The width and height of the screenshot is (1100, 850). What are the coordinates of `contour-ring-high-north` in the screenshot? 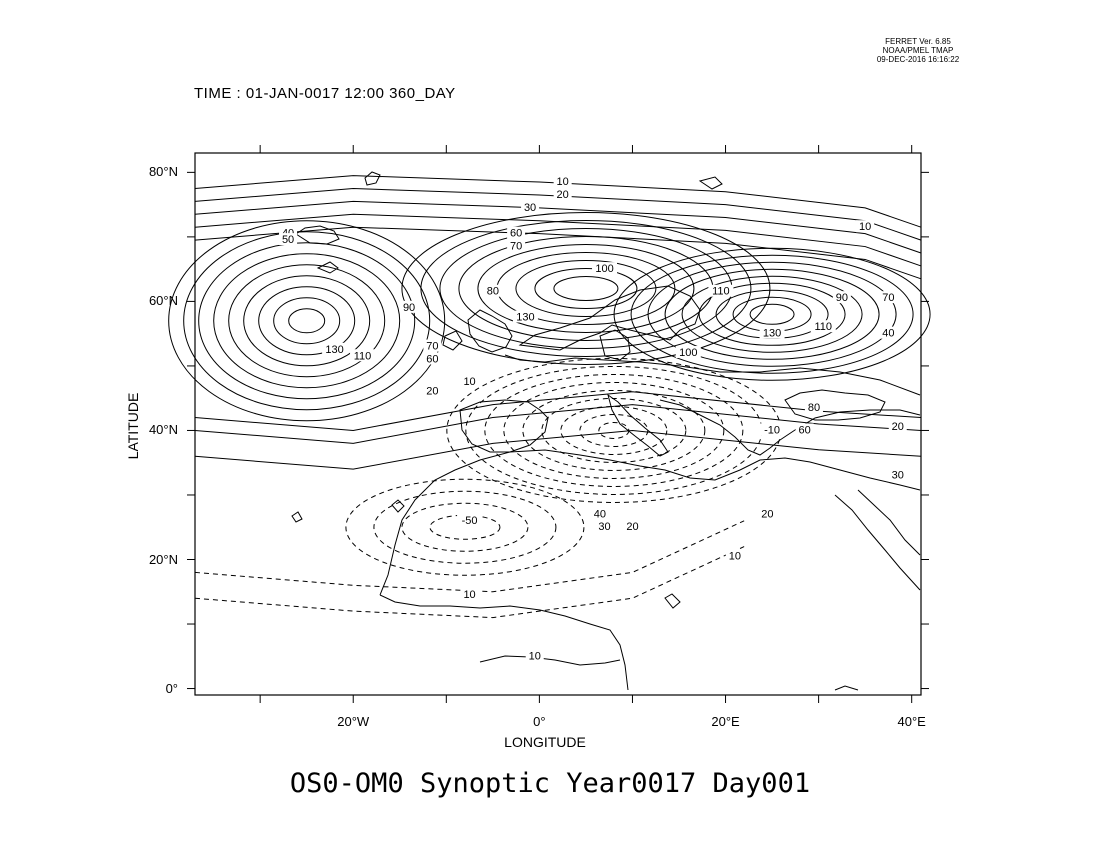 It's located at (586, 288).